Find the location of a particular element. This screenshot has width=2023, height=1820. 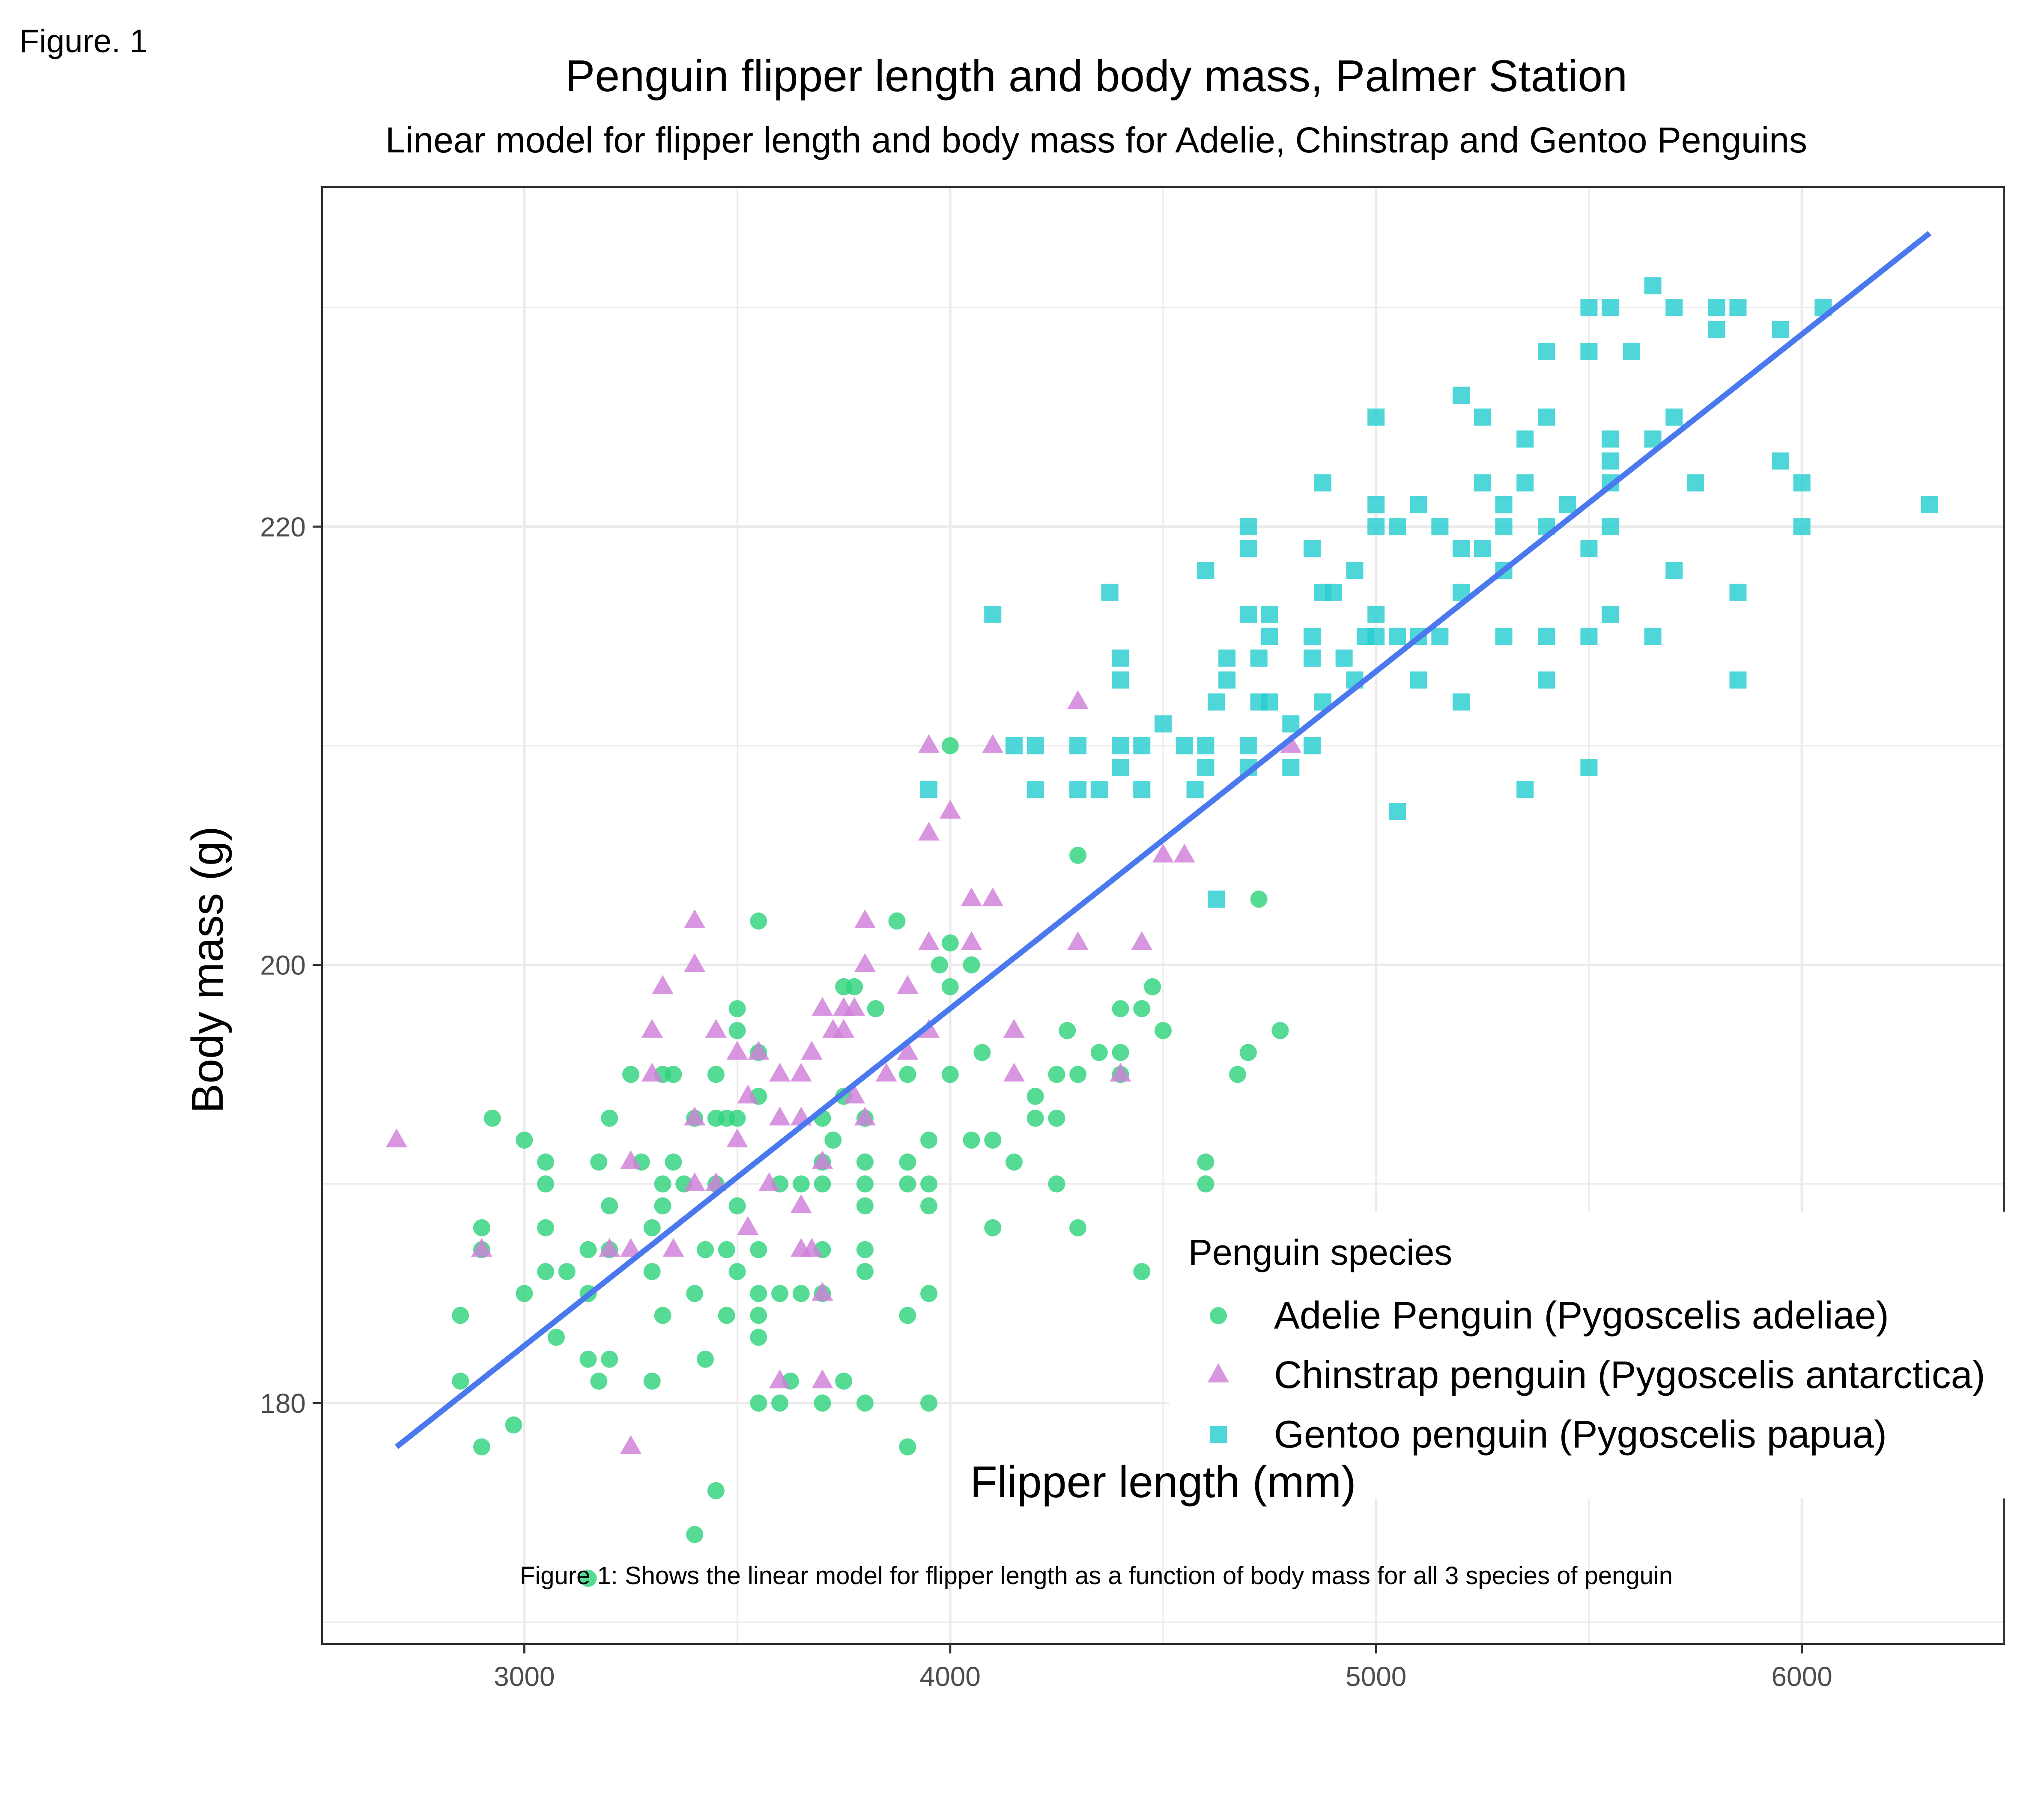

figure-label: Figure. 1 is located at coordinates (83, 41).